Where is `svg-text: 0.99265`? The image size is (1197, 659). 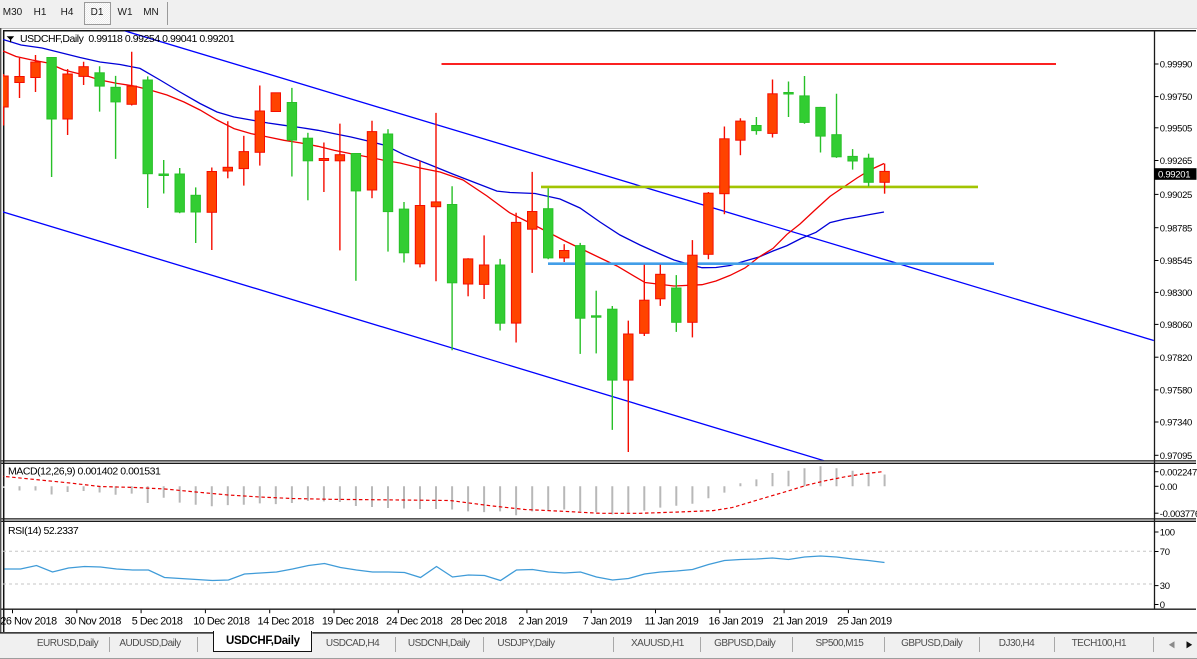 svg-text: 0.99265 is located at coordinates (1176, 161).